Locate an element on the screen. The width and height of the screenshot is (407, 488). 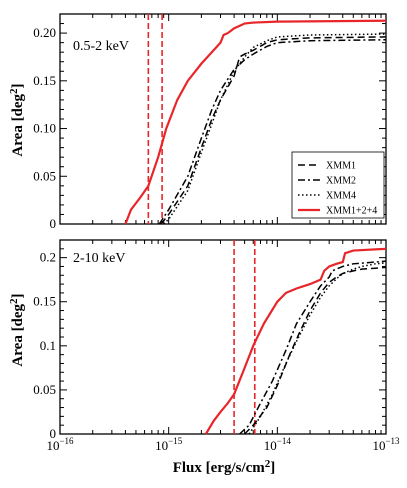
y-tick-label: 0.2 is located at coordinates (48, 257).